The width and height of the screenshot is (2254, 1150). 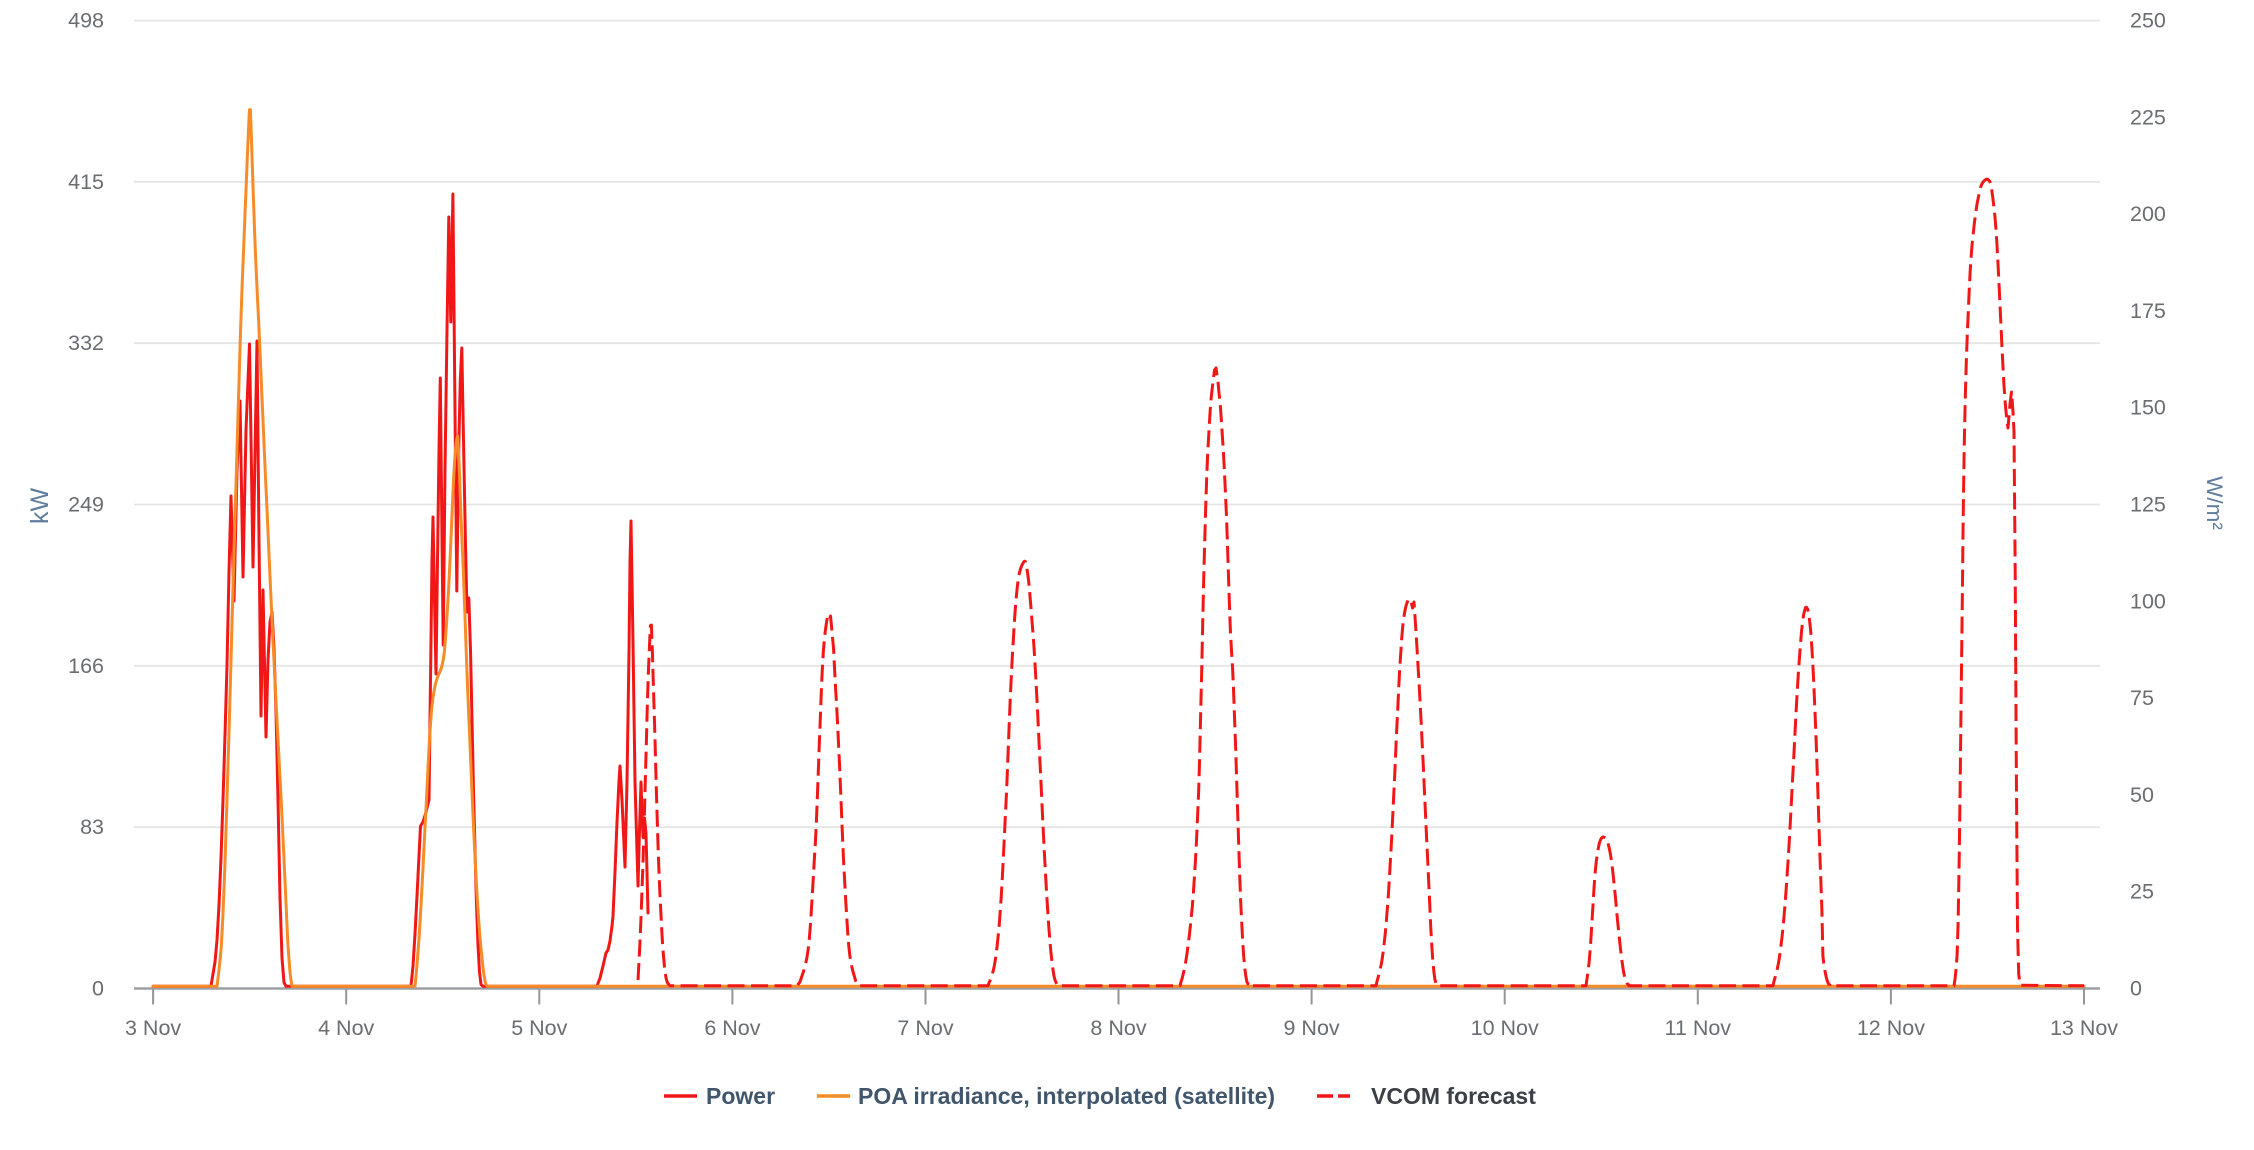 I want to click on svg-text: 12 Nov, so click(x=1891, y=1028).